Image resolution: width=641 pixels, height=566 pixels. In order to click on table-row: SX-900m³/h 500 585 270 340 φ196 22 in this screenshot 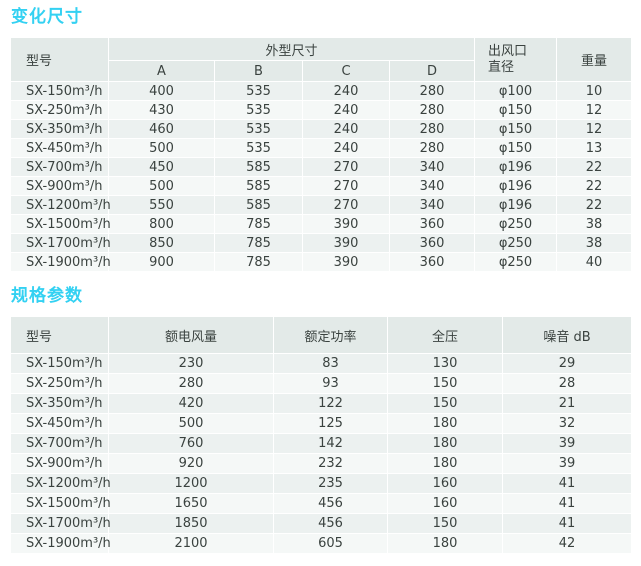, I will do `click(321, 186)`.